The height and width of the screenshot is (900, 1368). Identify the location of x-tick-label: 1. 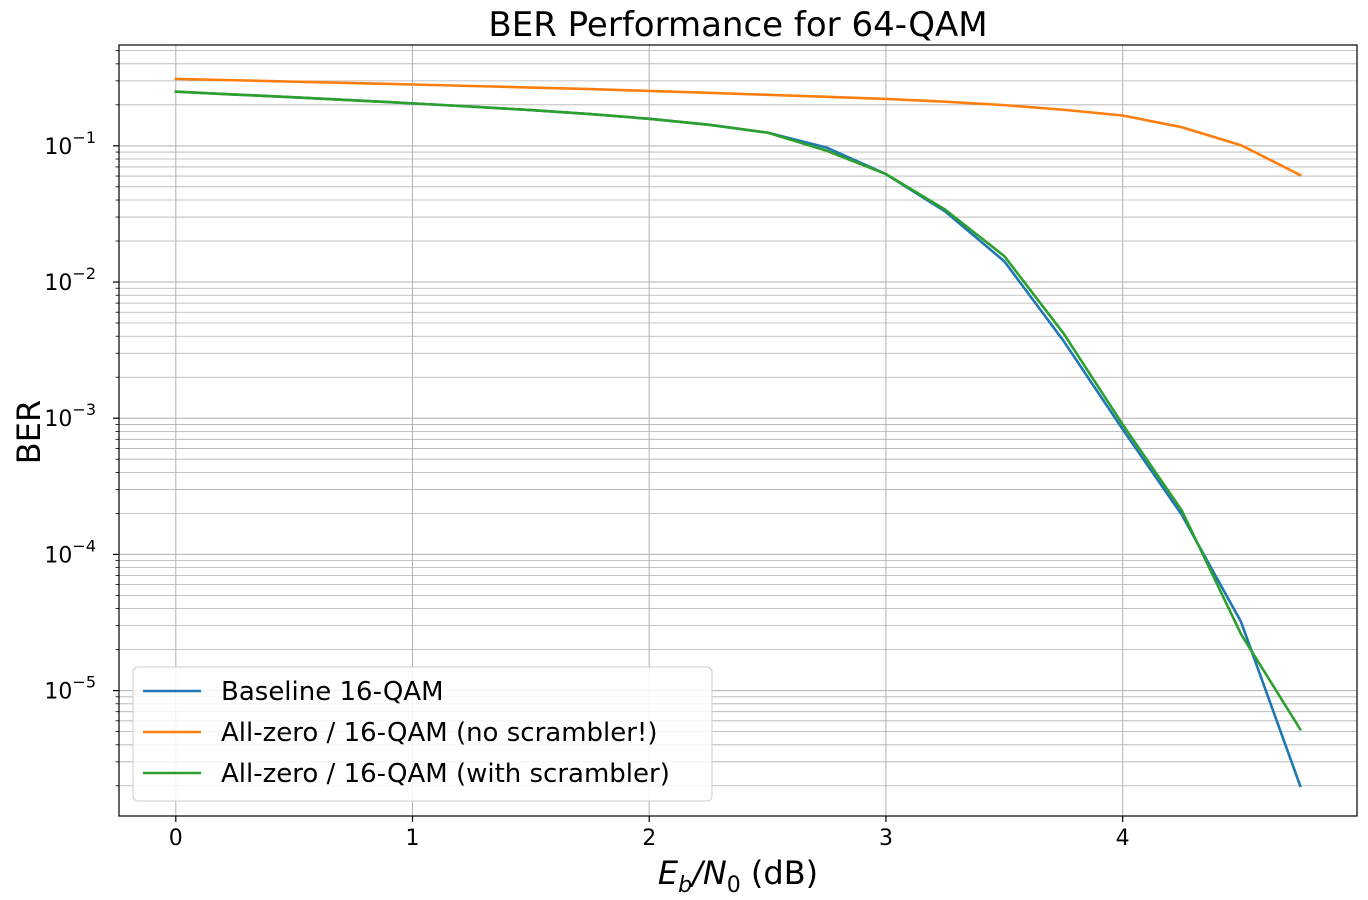
(413, 838).